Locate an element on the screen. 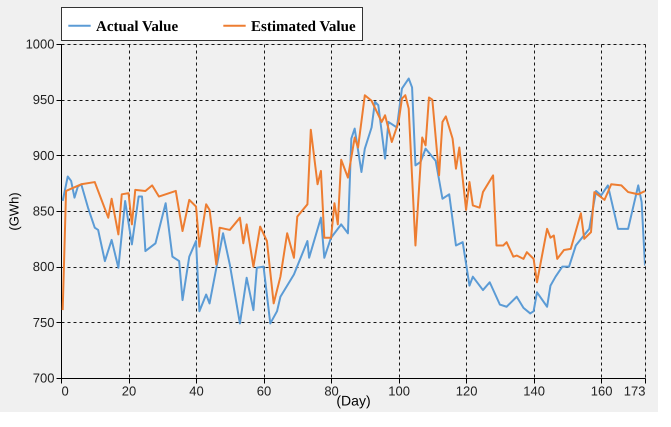 This screenshot has height=427, width=671. x-tick-label: 140 is located at coordinates (534, 391).